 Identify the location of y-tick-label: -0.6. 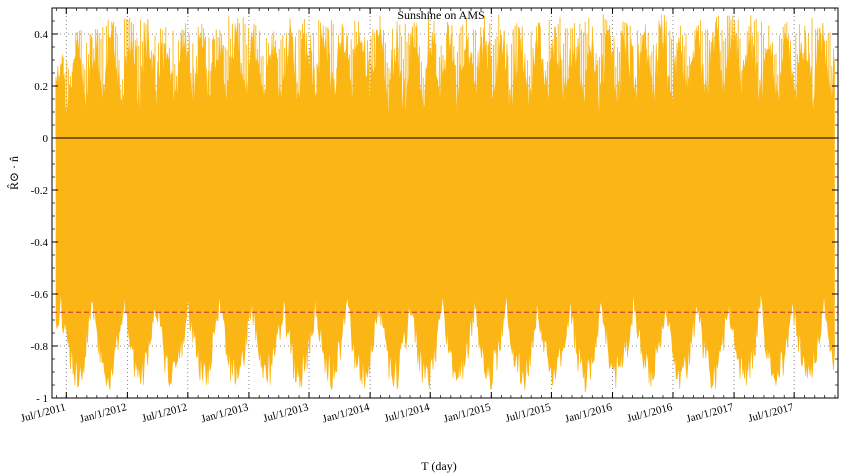
(40, 295).